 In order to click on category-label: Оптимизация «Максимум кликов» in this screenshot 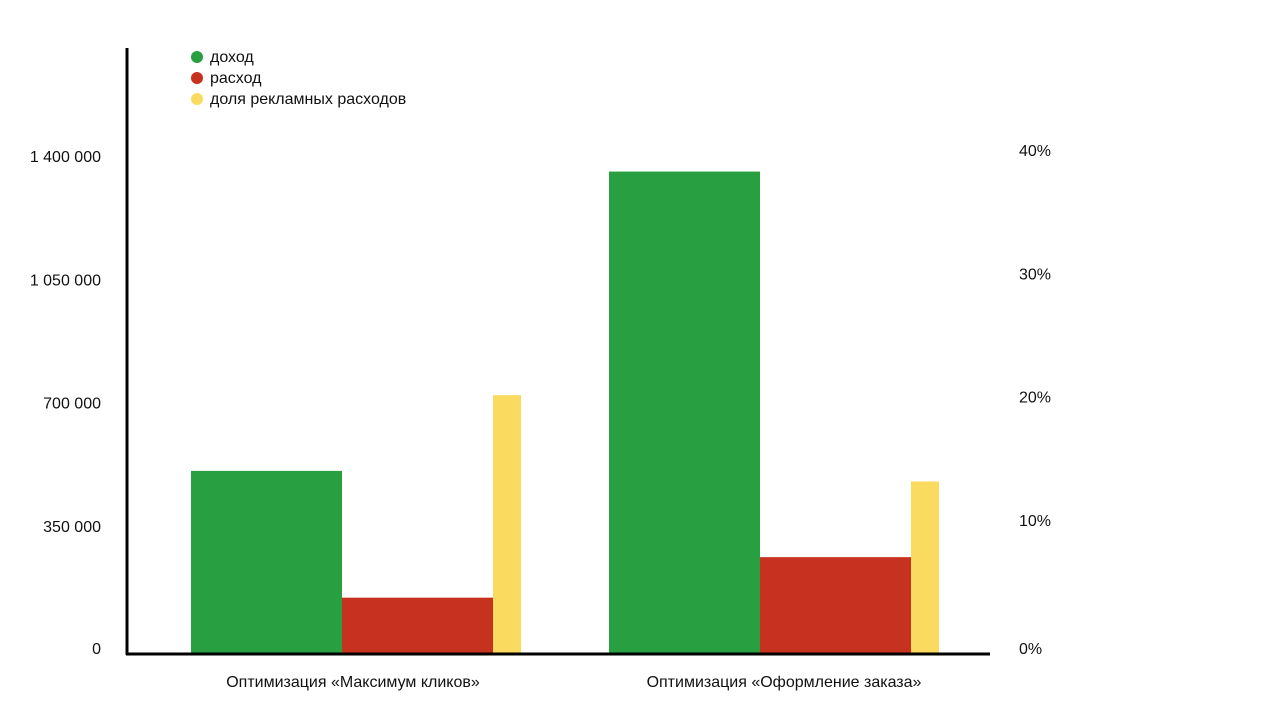, I will do `click(353, 682)`.